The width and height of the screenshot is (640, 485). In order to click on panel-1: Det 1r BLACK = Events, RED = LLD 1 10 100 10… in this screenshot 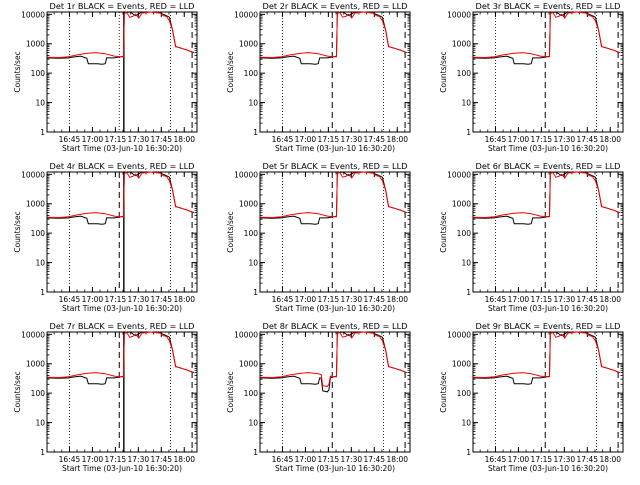, I will do `click(105, 77)`.